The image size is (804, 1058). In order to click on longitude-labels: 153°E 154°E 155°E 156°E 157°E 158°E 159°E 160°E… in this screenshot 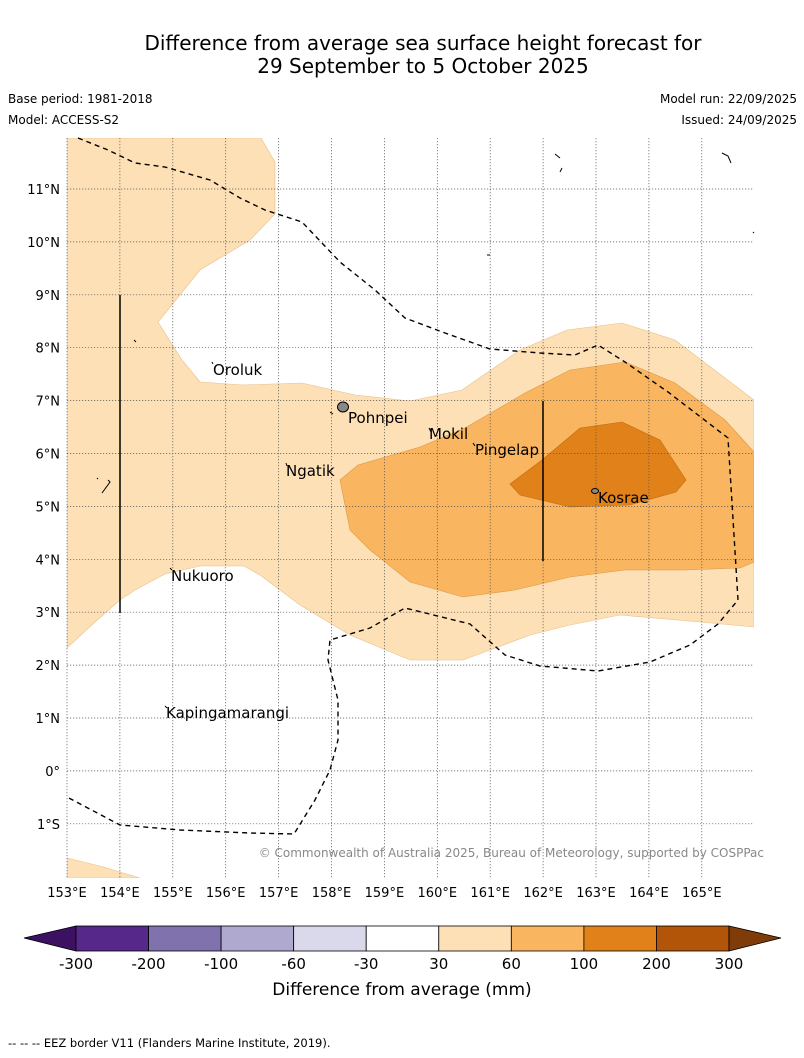, I will do `click(384, 893)`.